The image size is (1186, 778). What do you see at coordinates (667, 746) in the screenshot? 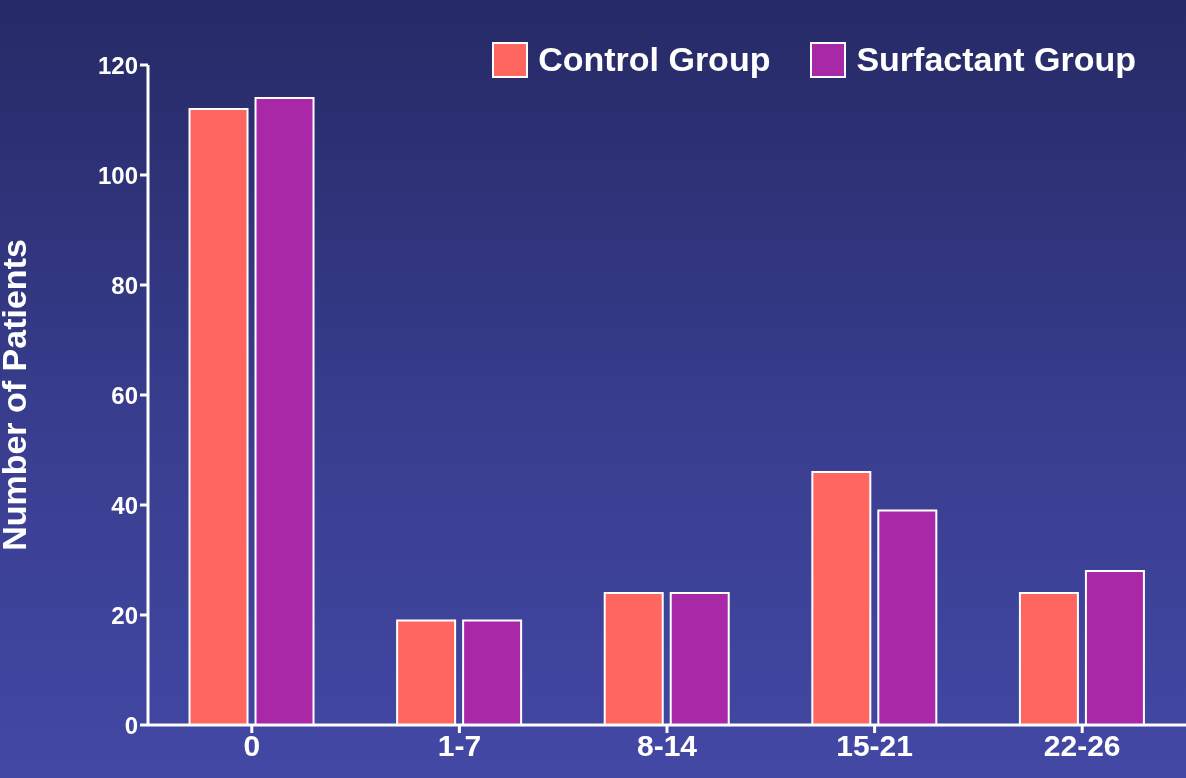
I see `x-tick-label: 8-14` at bounding box center [667, 746].